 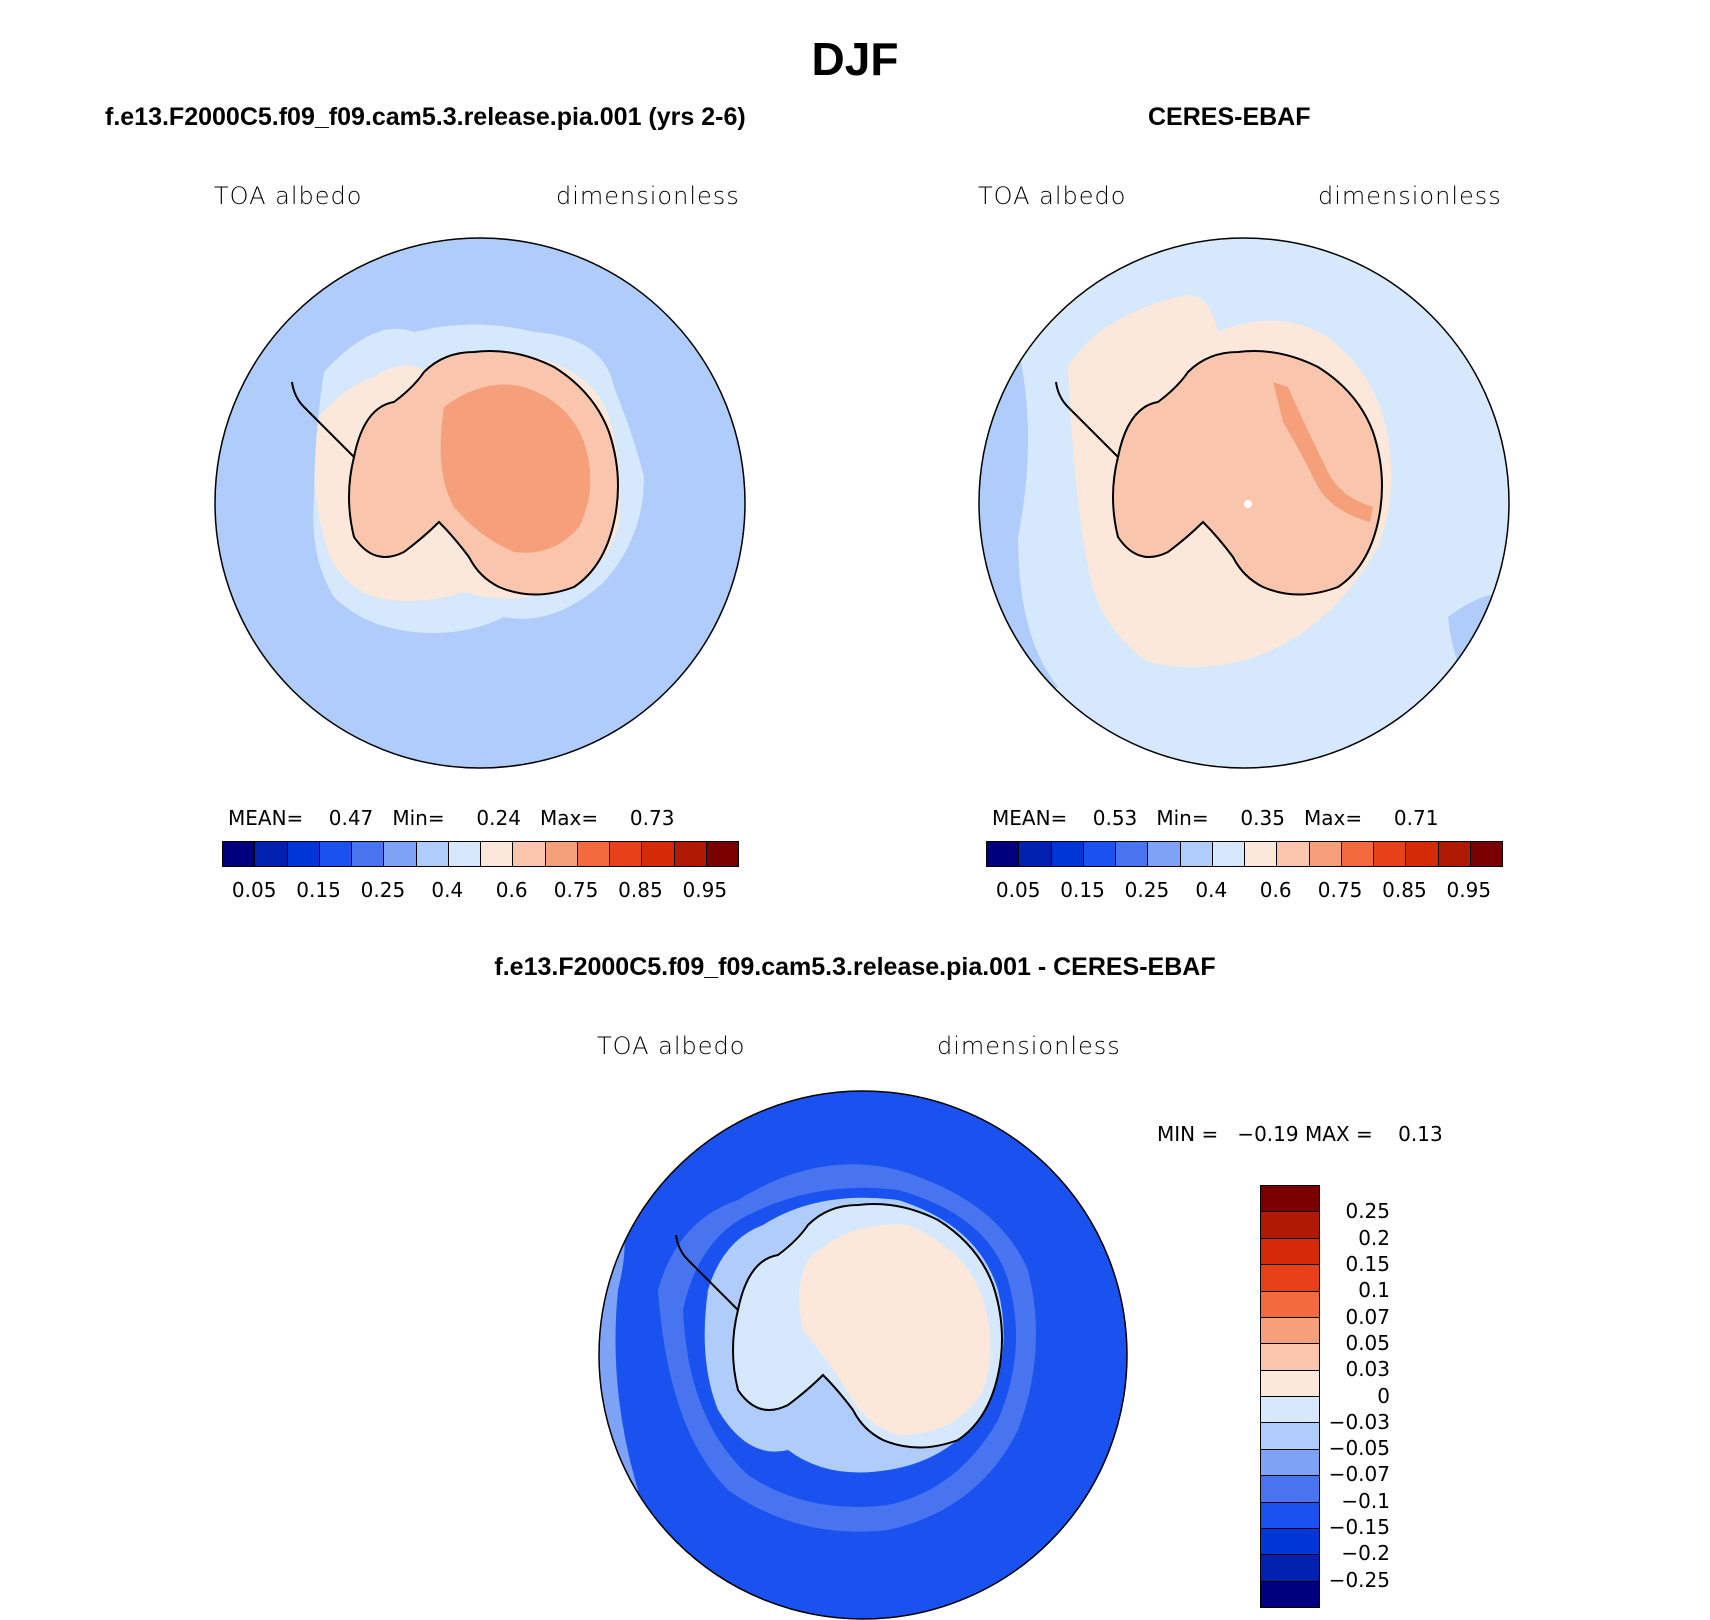 What do you see at coordinates (1359, 1527) in the screenshot?
I see `colorbar-tick-label: −0.15` at bounding box center [1359, 1527].